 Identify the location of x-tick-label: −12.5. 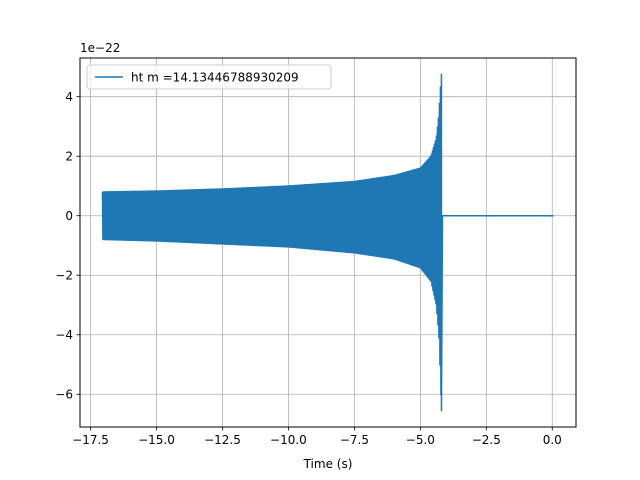
(222, 440).